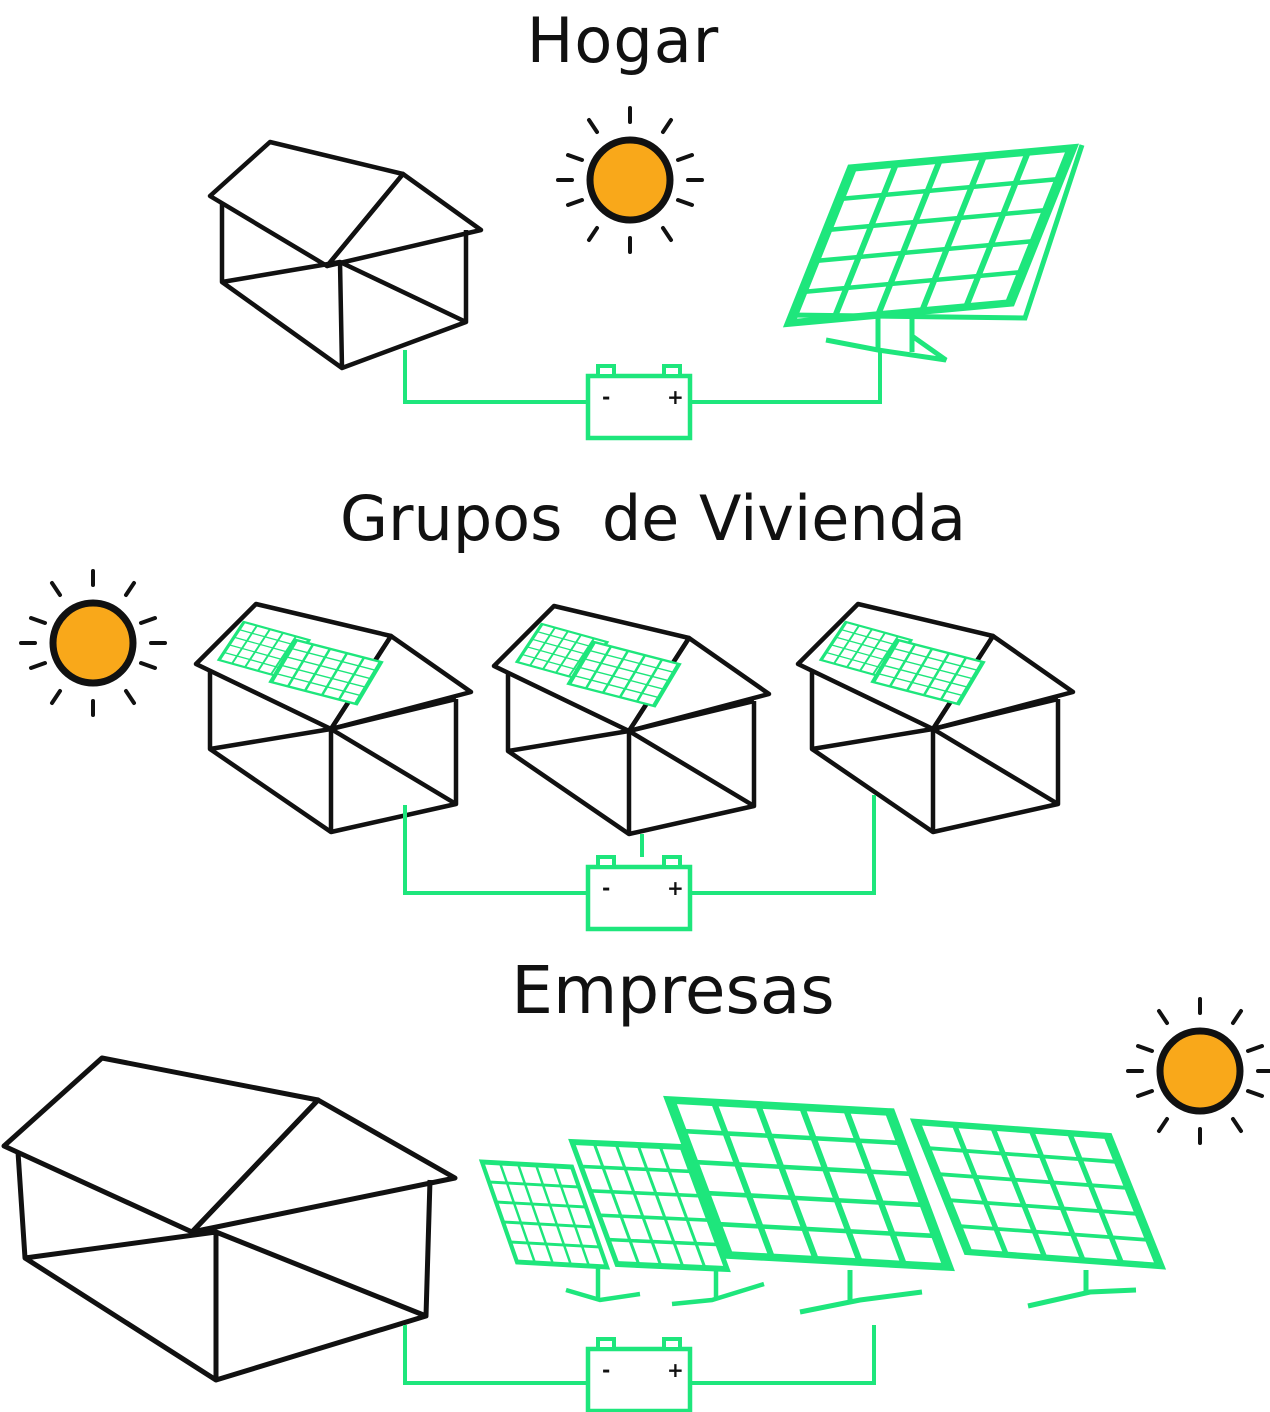  I want to click on title-hogar: Hogar, so click(623, 40).